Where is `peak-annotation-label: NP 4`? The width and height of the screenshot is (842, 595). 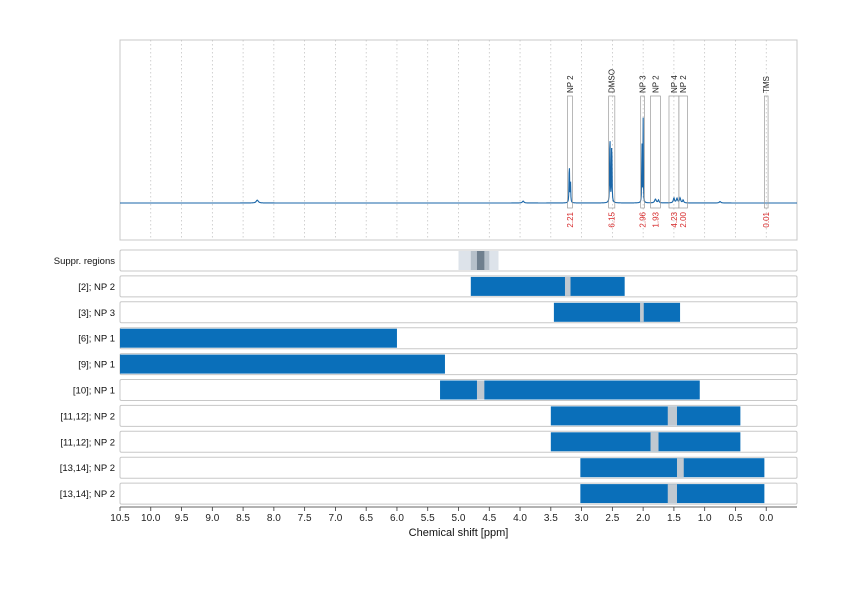 peak-annotation-label: NP 4 is located at coordinates (674, 84).